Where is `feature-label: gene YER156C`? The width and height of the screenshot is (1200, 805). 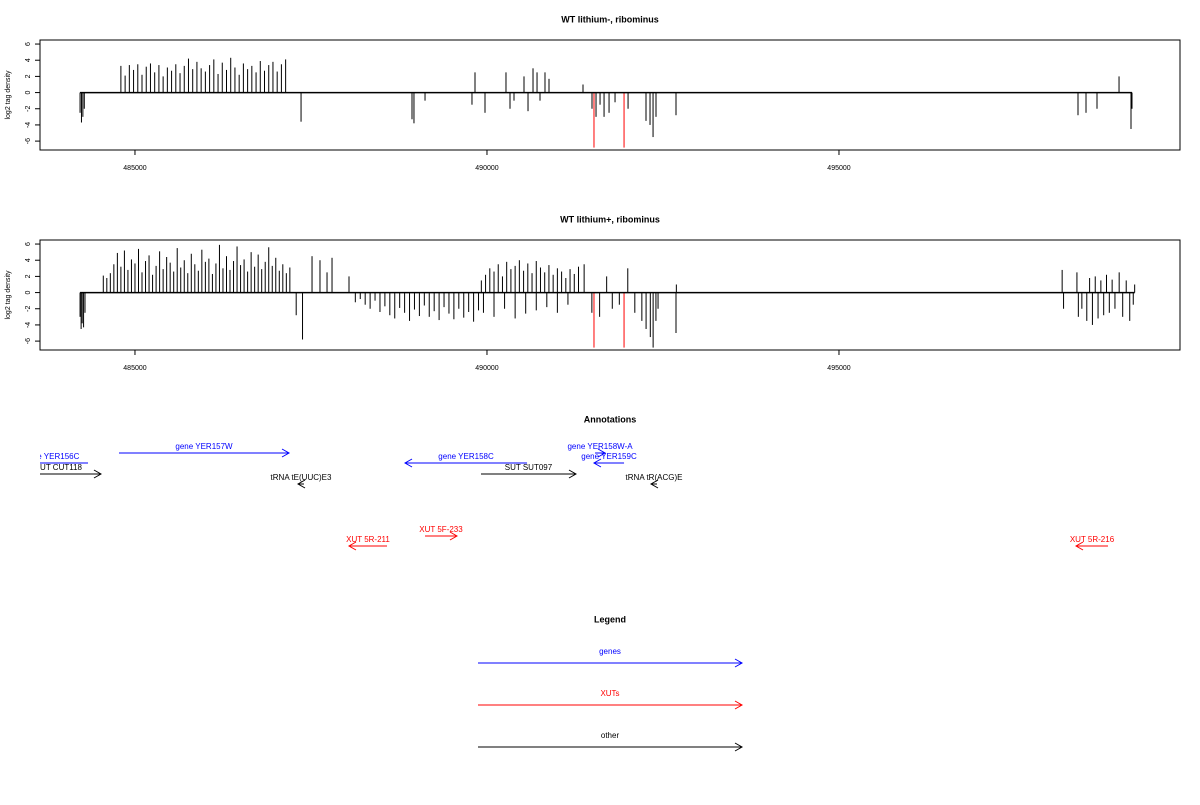
feature-label: gene YER156C is located at coordinates (52, 456).